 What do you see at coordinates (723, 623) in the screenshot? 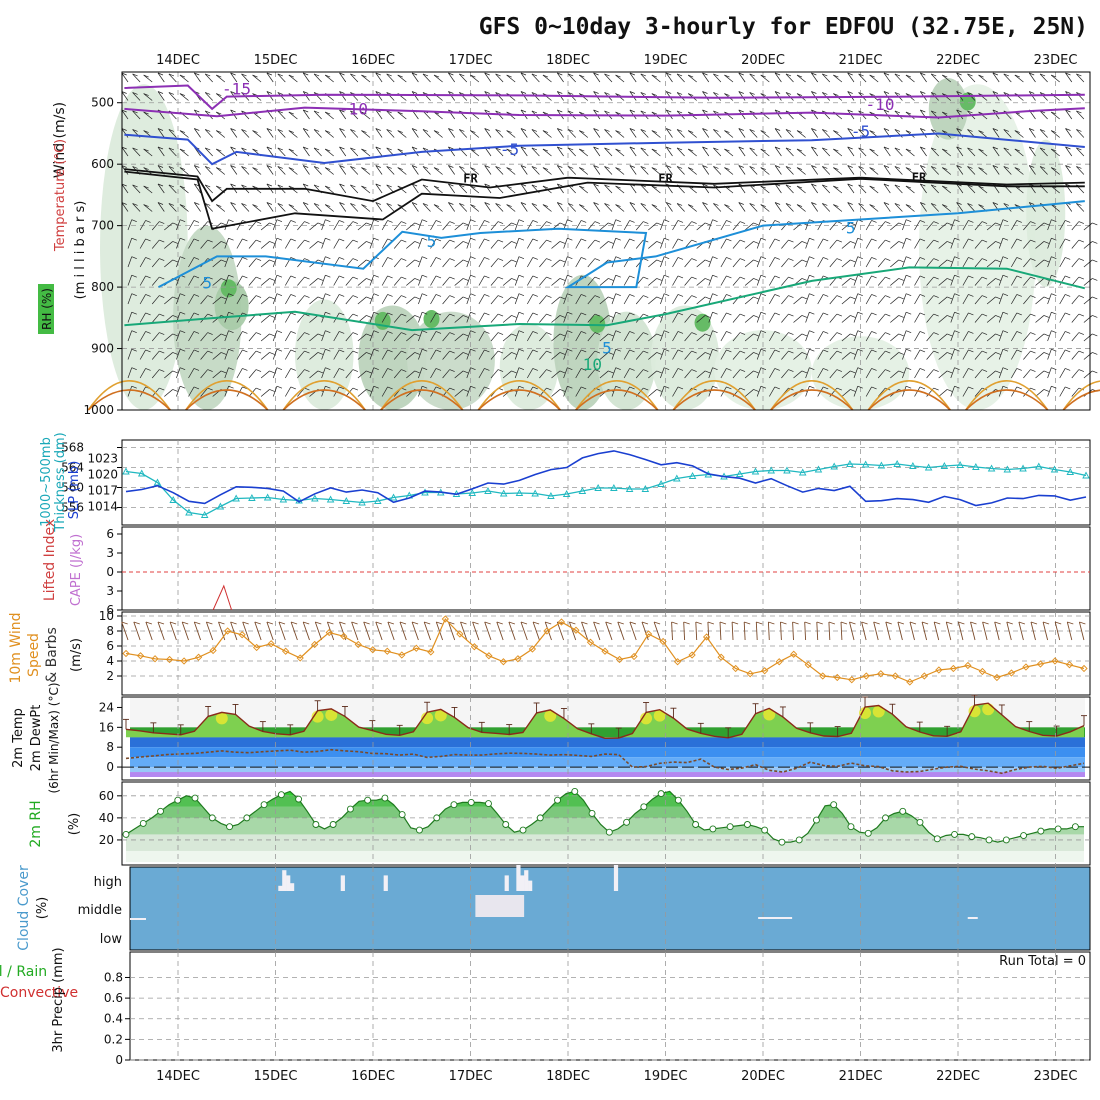
I see `wind10m-barb-flag` at bounding box center [723, 623].